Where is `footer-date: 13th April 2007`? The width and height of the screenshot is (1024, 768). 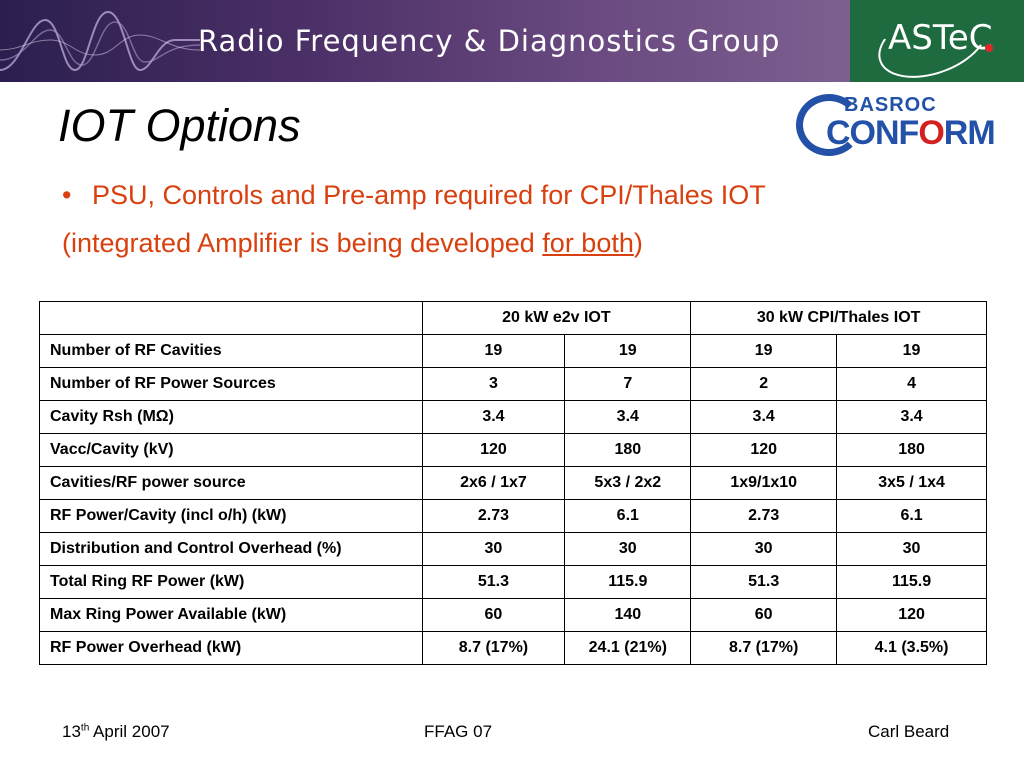 footer-date: 13th April 2007 is located at coordinates (116, 731).